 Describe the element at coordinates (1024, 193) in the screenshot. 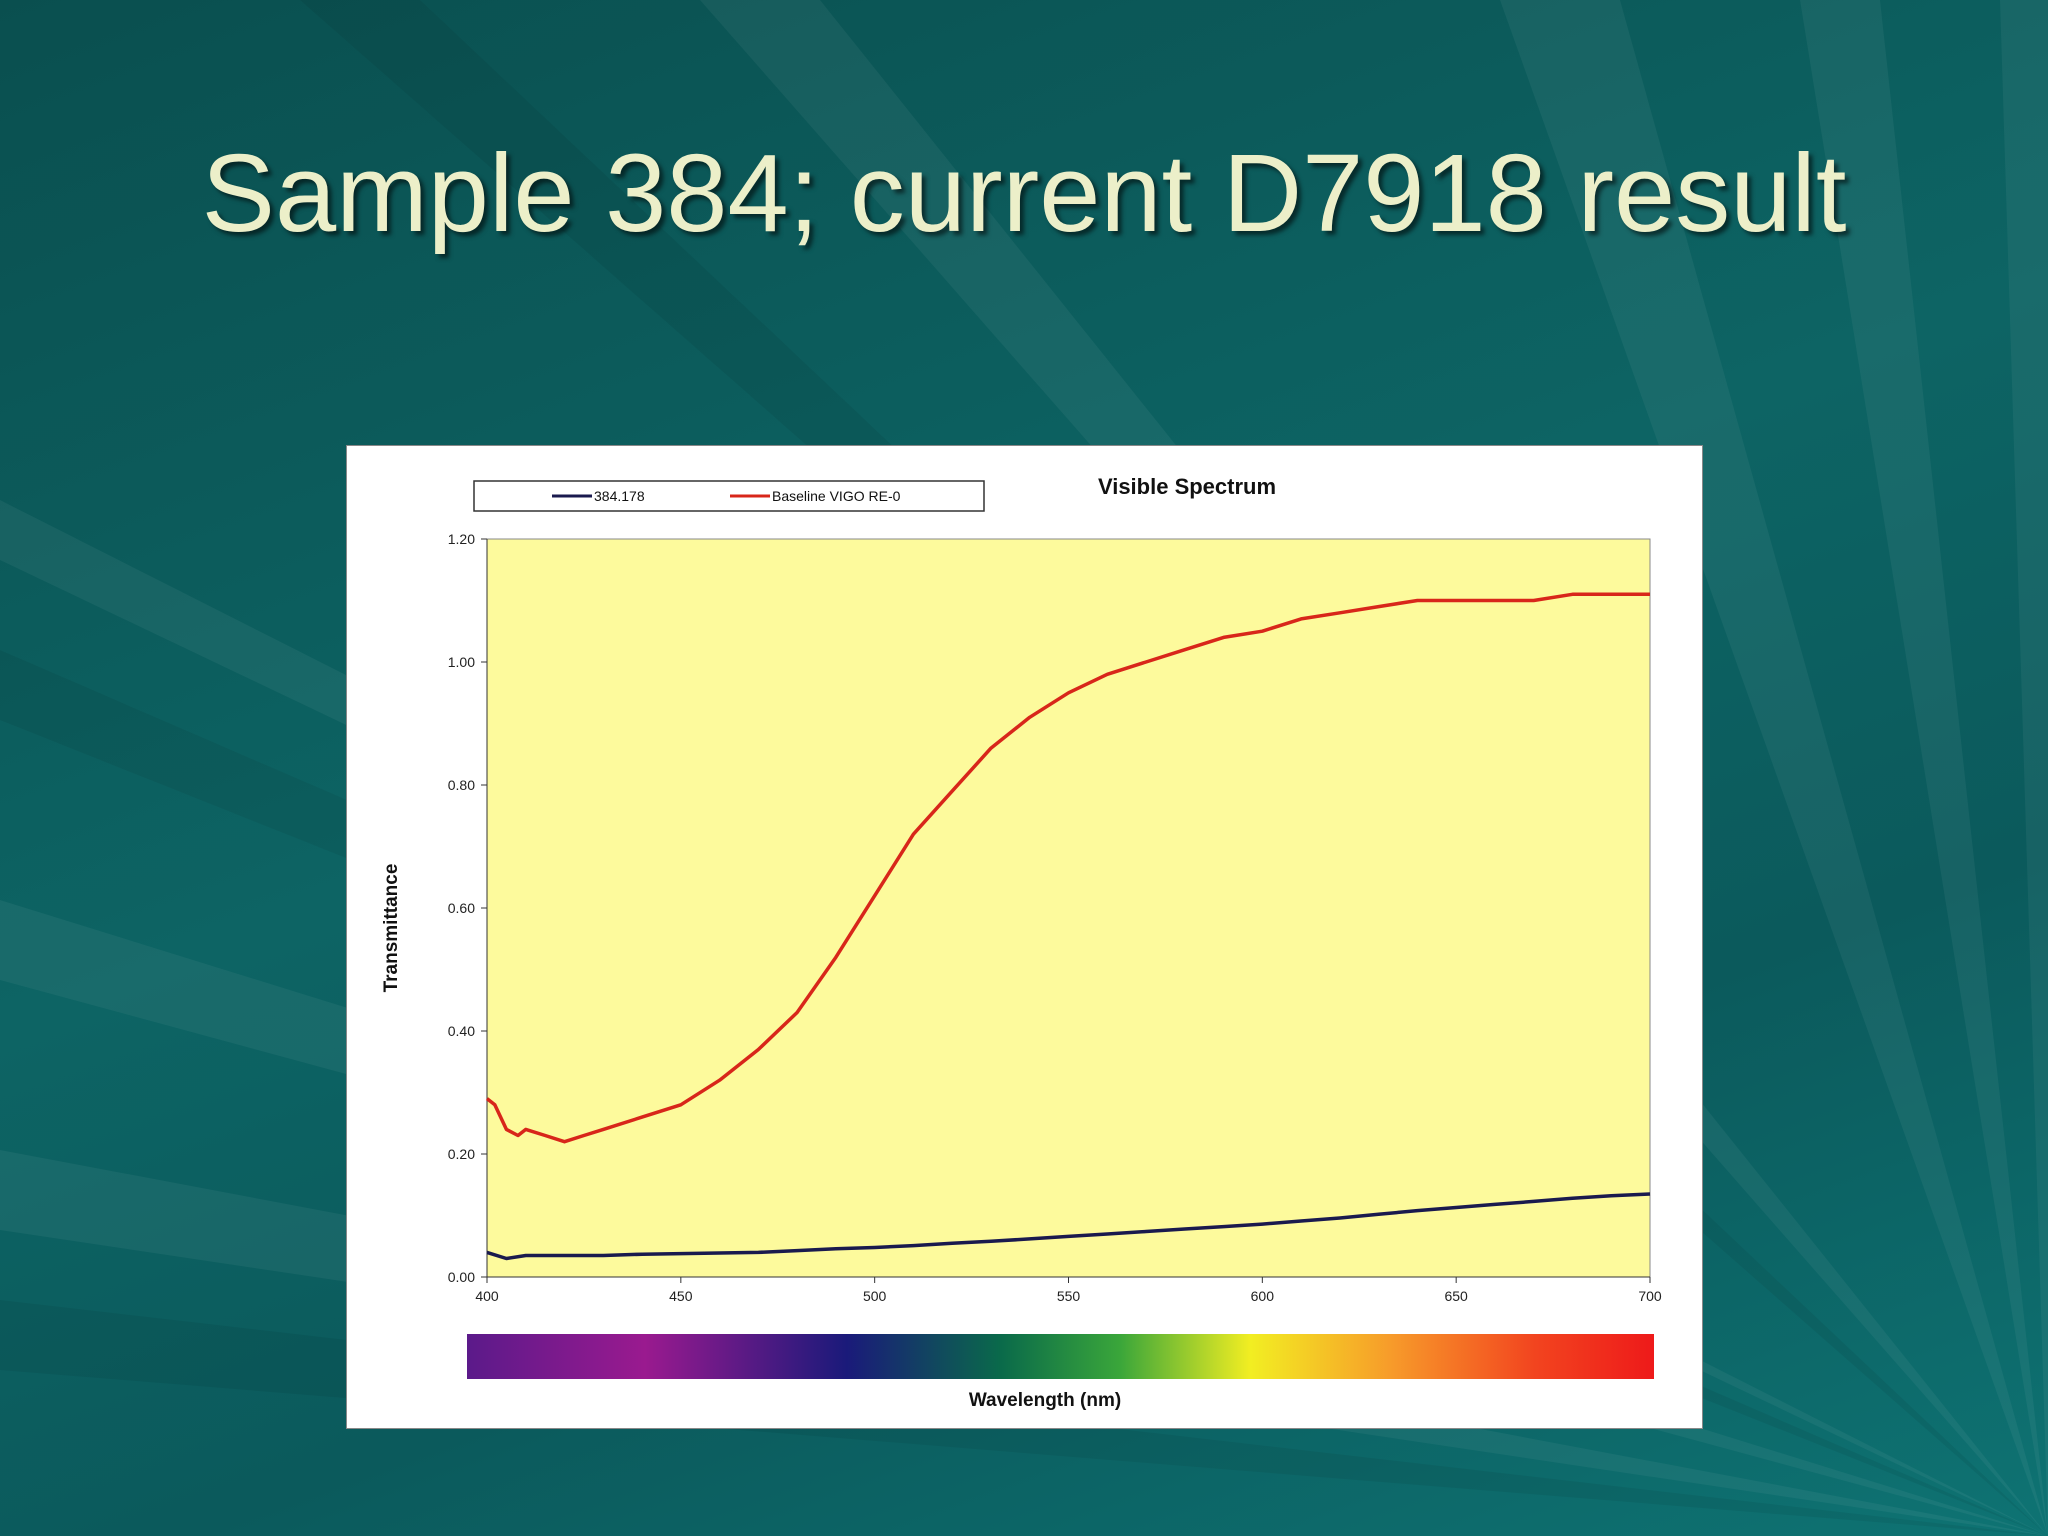

I see `slide-title: Sample 384; current D7918 result` at that location.